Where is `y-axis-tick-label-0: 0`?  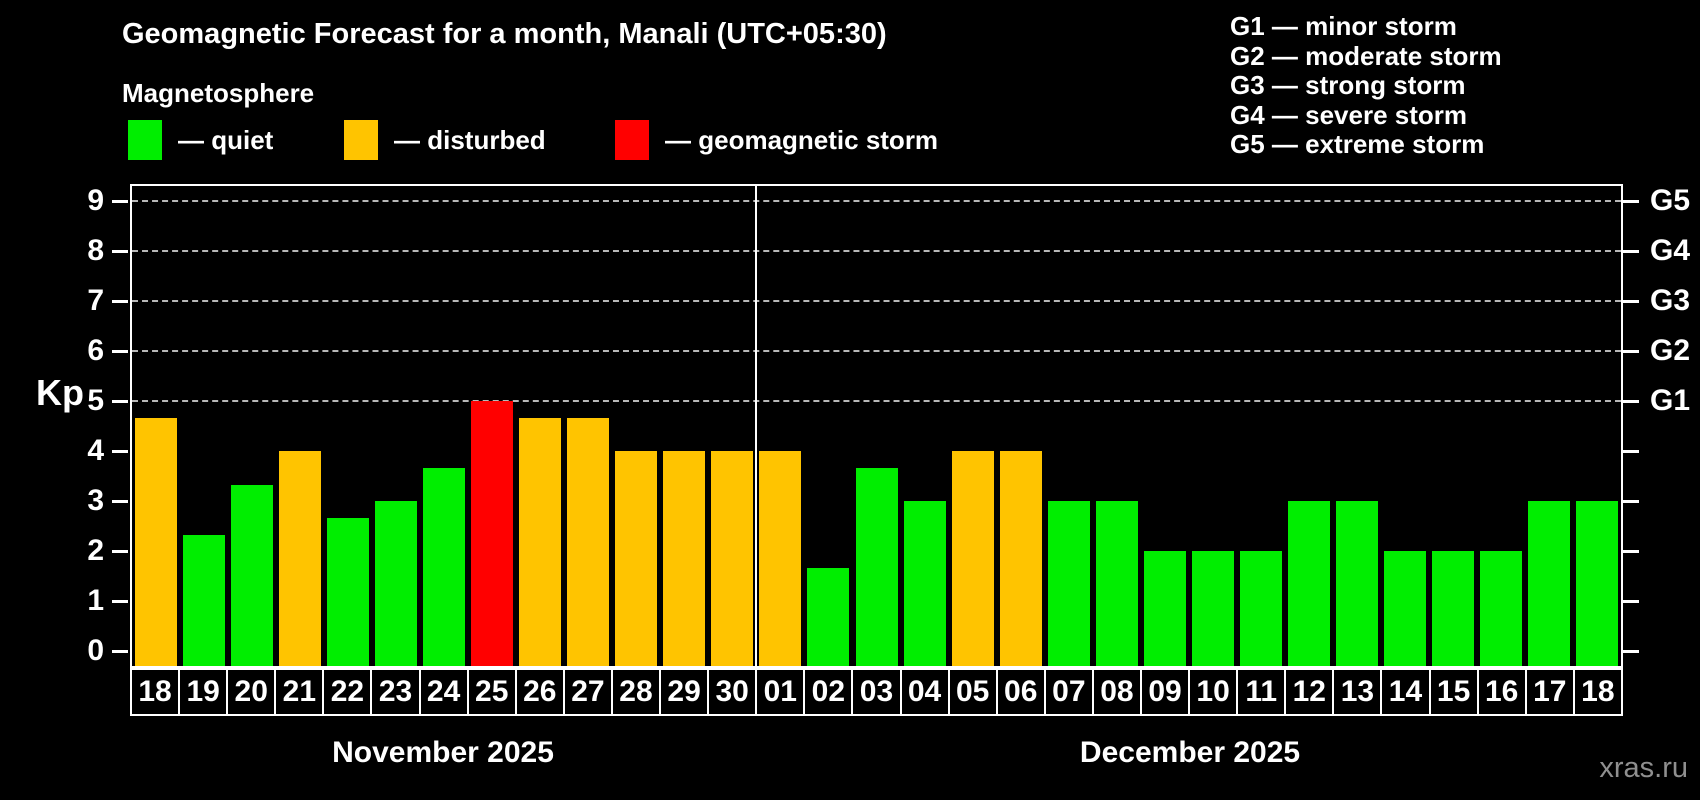 y-axis-tick-label-0: 0 is located at coordinates (95, 650).